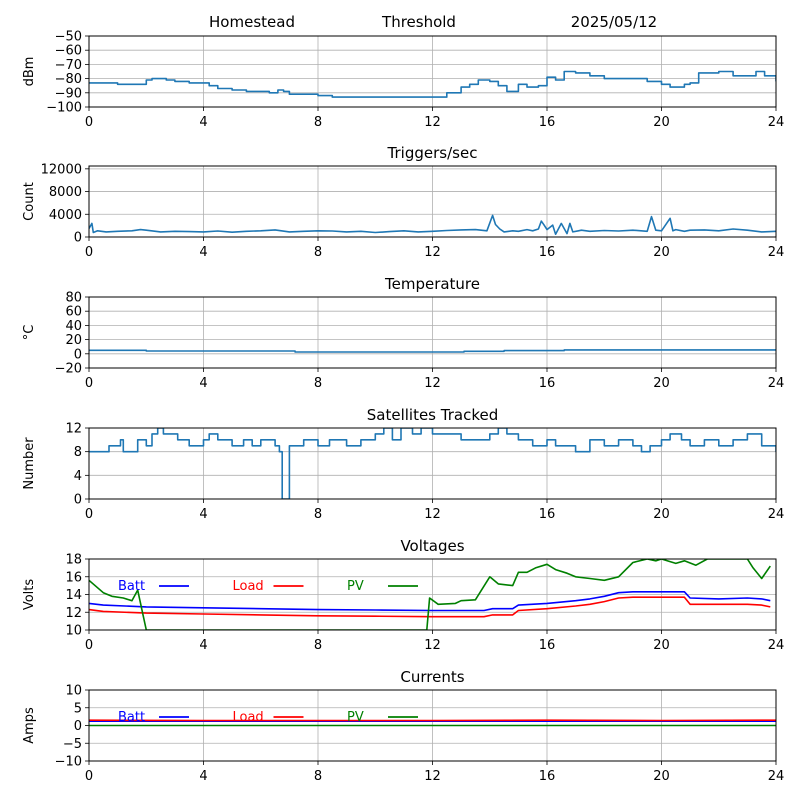 The image size is (800, 800). I want to click on series-line-voltages-pv, so click(430, 594).